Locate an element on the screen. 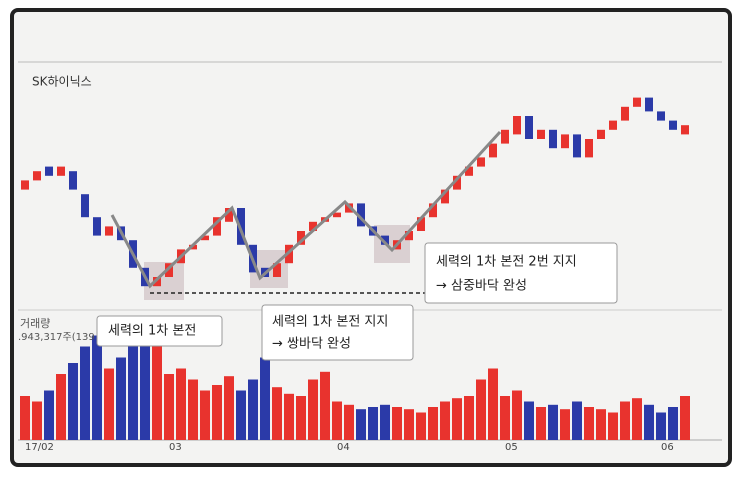 Image resolution: width=743 pixels, height=477 pixels. annotation: → 삼중바닥 완성 is located at coordinates (481, 286).